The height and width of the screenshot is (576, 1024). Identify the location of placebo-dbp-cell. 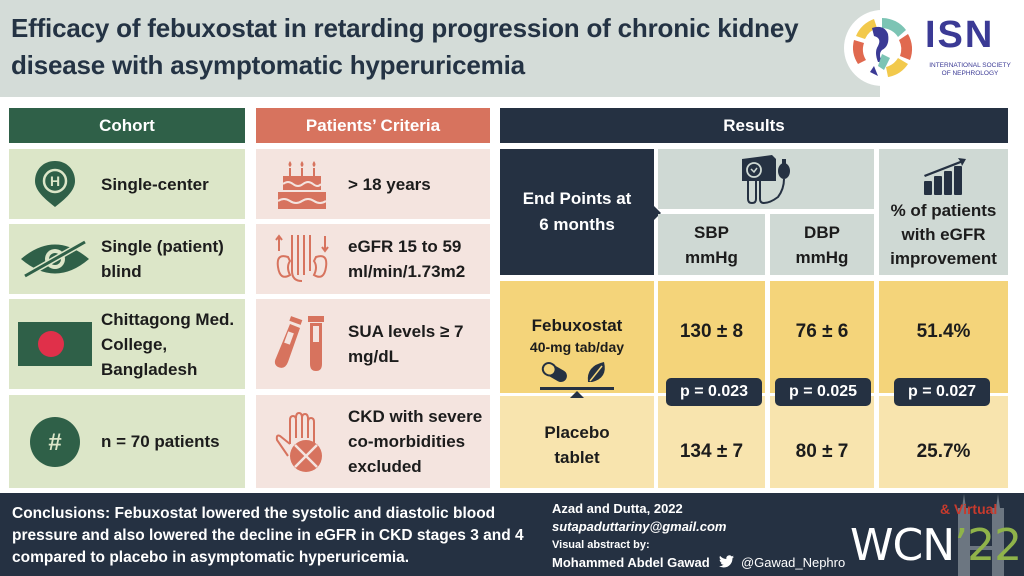
(822, 442).